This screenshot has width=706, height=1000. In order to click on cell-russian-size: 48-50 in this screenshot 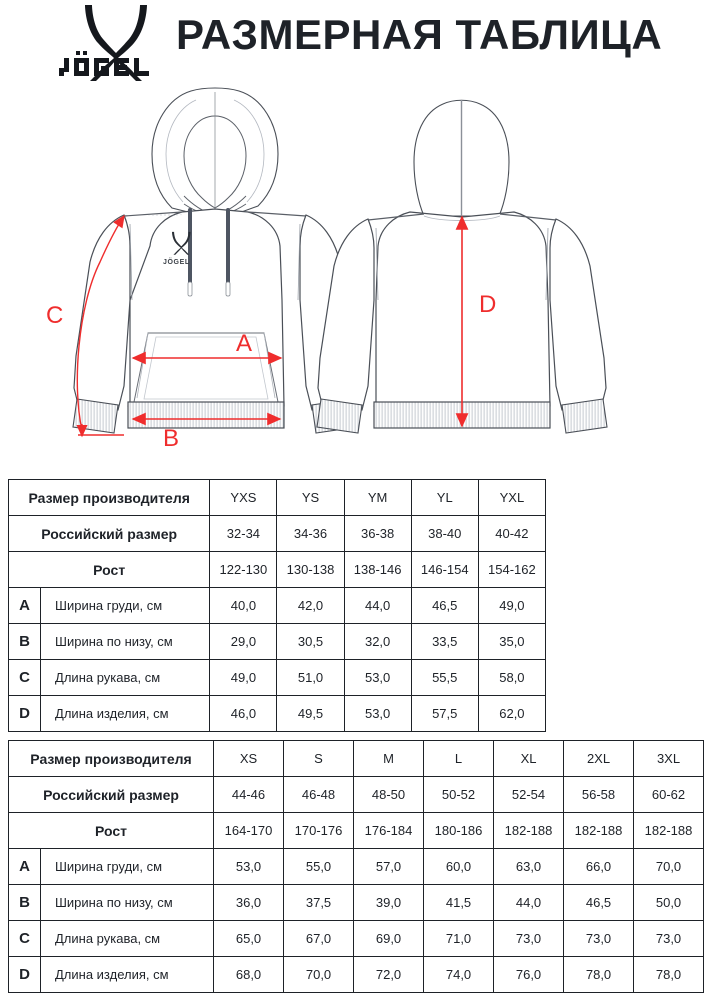, I will do `click(389, 794)`.